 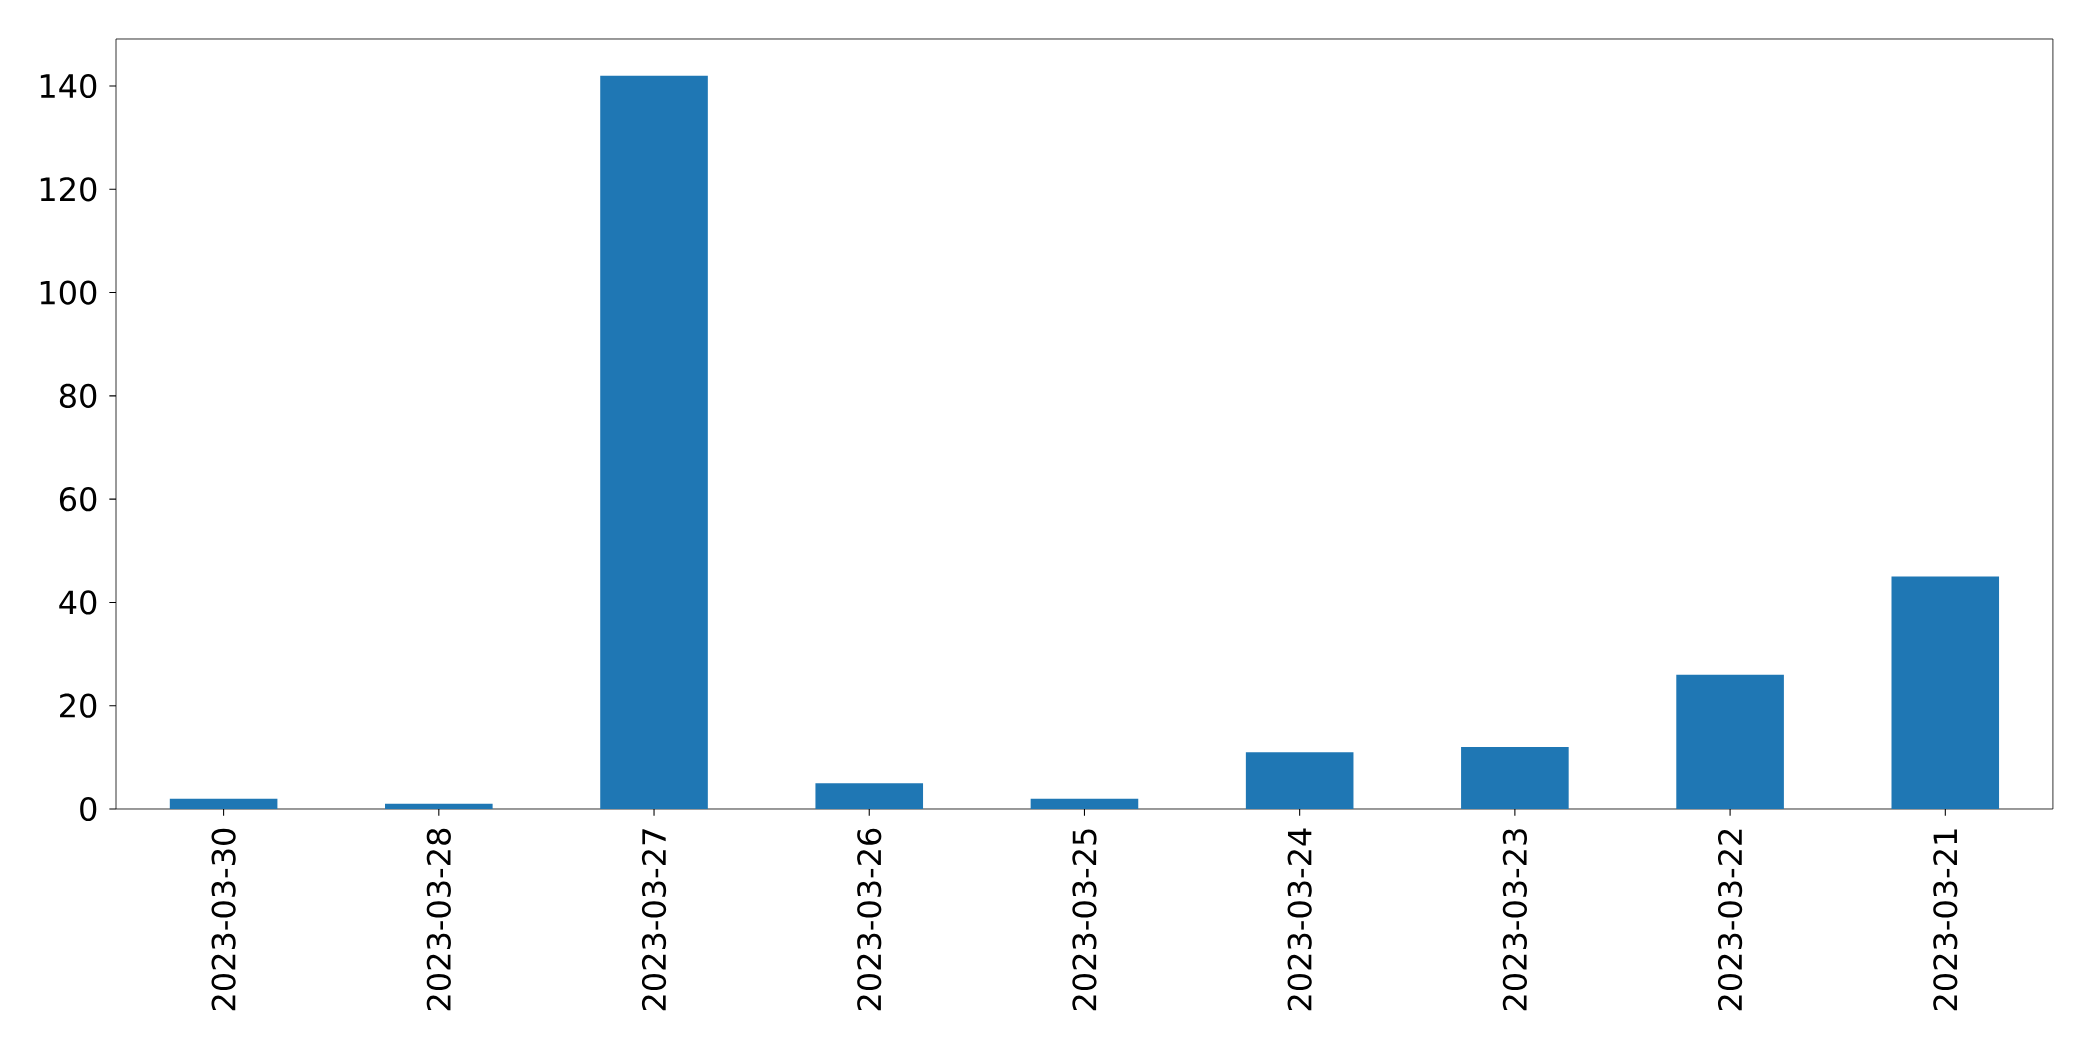 What do you see at coordinates (88, 809) in the screenshot?
I see `y-tick-label: 0` at bounding box center [88, 809].